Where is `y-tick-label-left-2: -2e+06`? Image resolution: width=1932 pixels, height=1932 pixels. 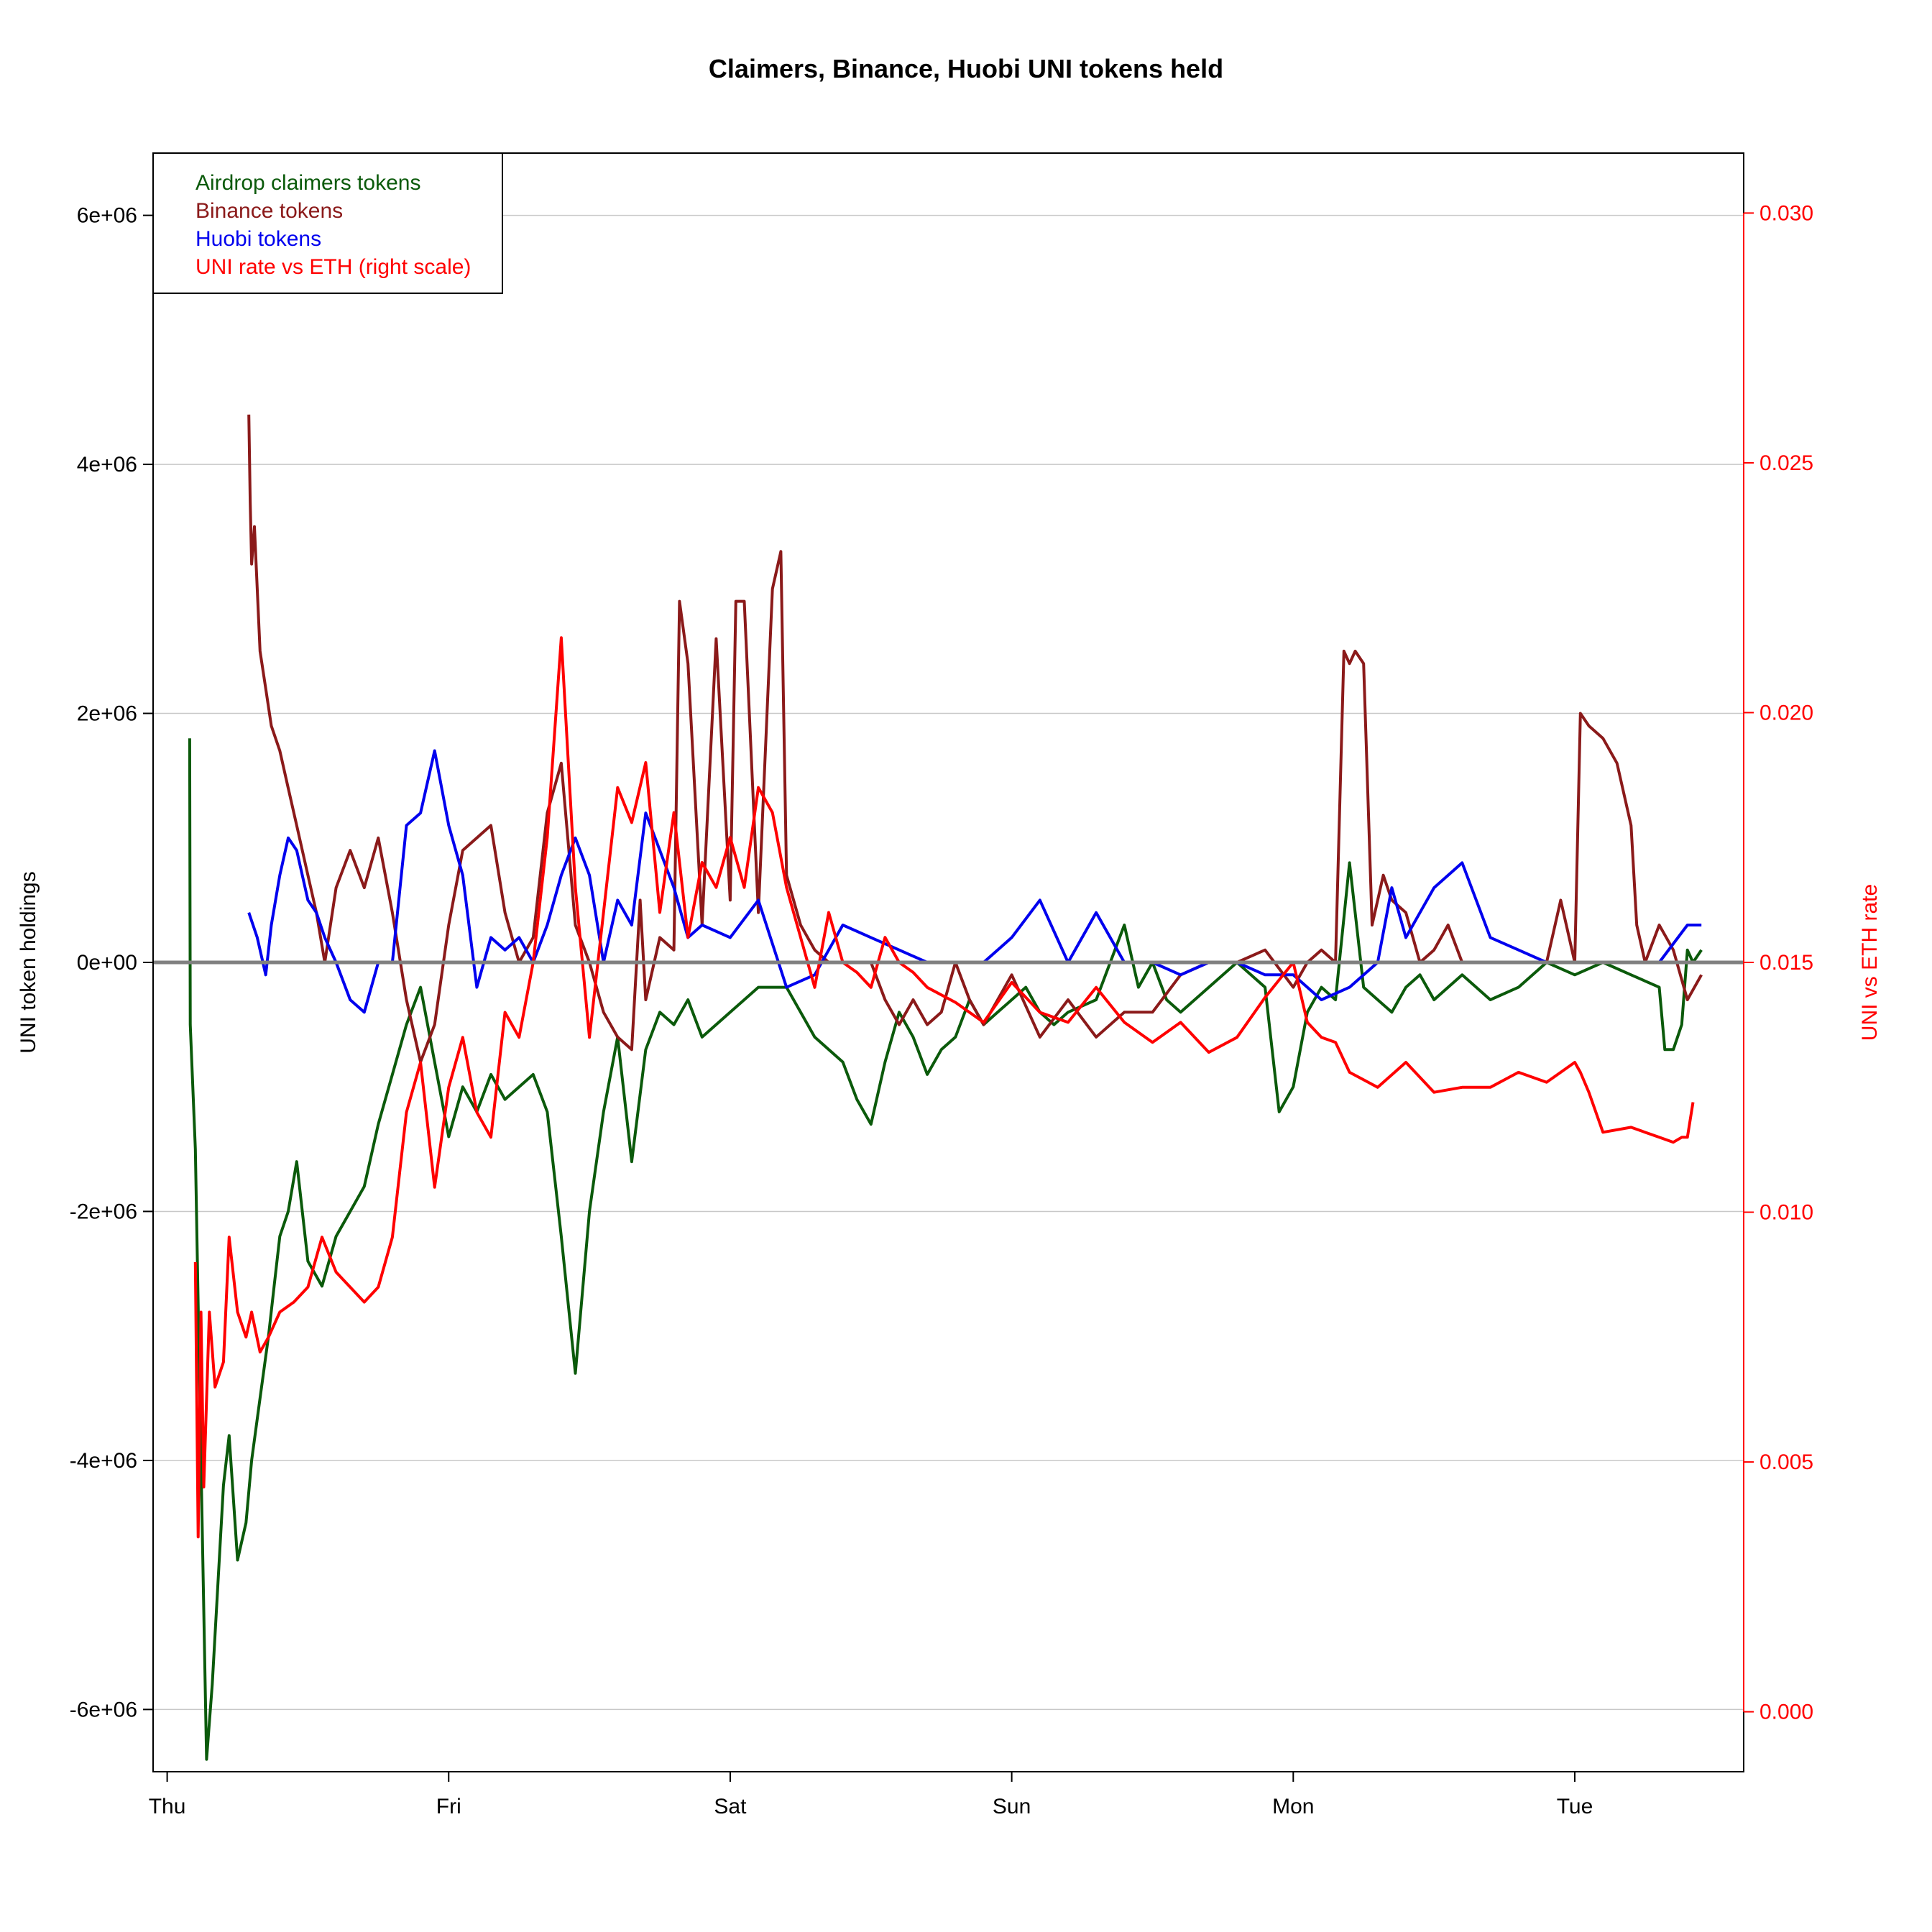 y-tick-label-left-2: -2e+06 is located at coordinates (103, 1211).